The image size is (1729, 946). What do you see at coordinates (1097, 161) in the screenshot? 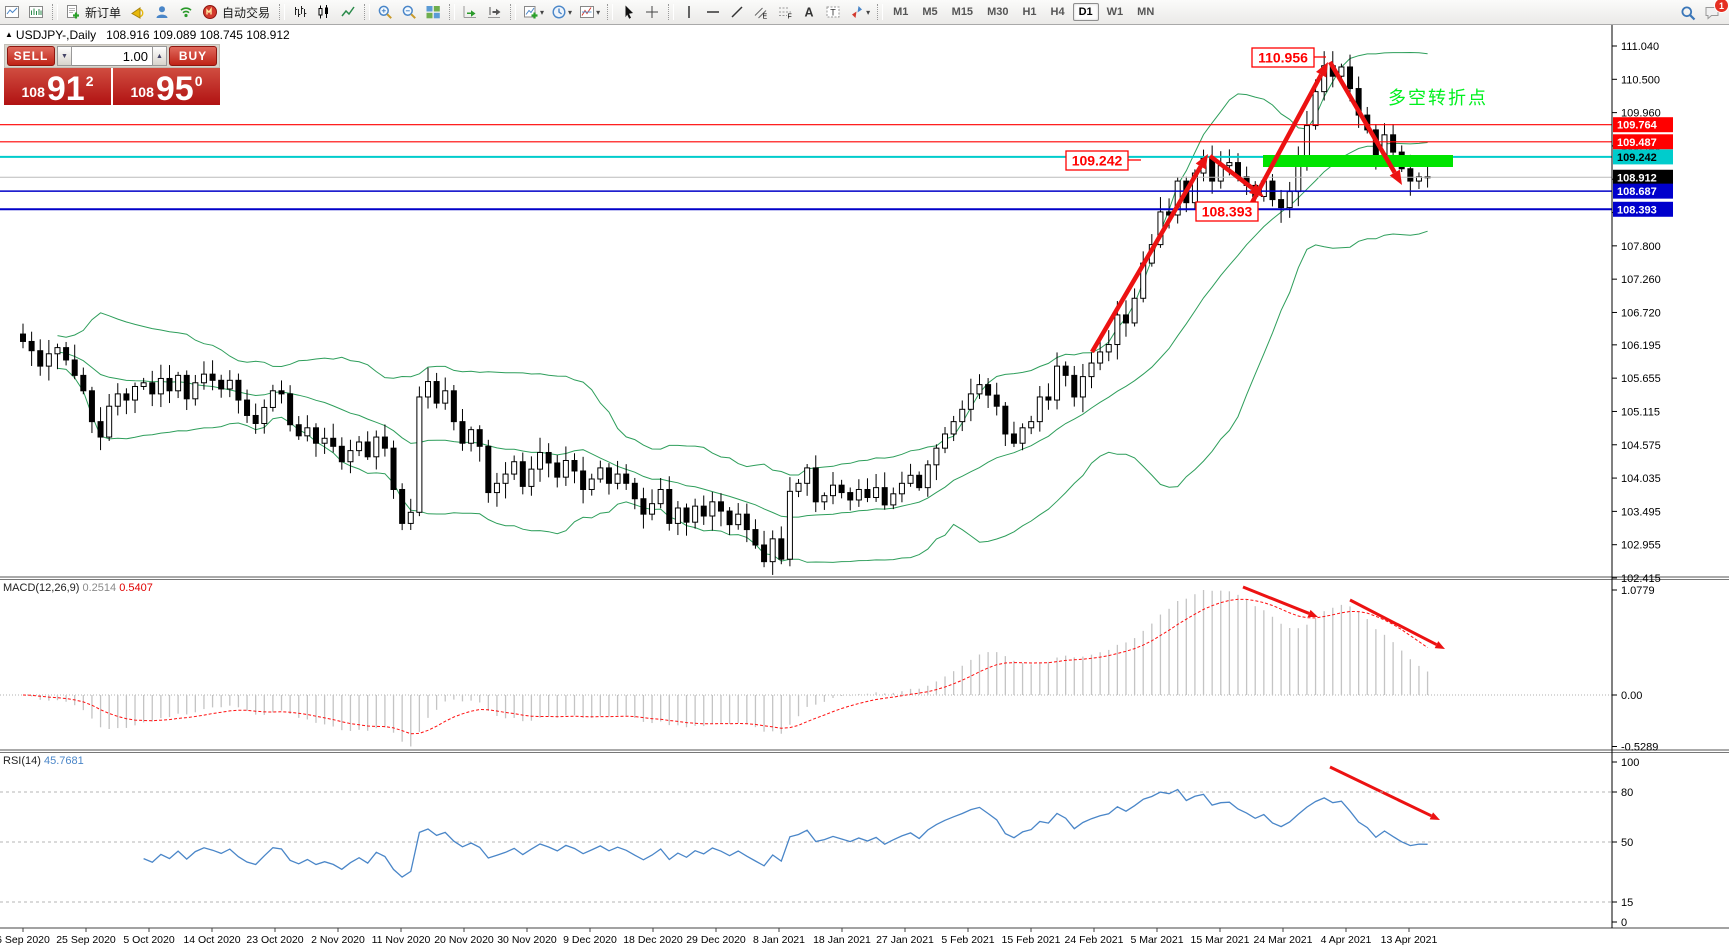
I see `price-annotation-label: 109.242` at bounding box center [1097, 161].